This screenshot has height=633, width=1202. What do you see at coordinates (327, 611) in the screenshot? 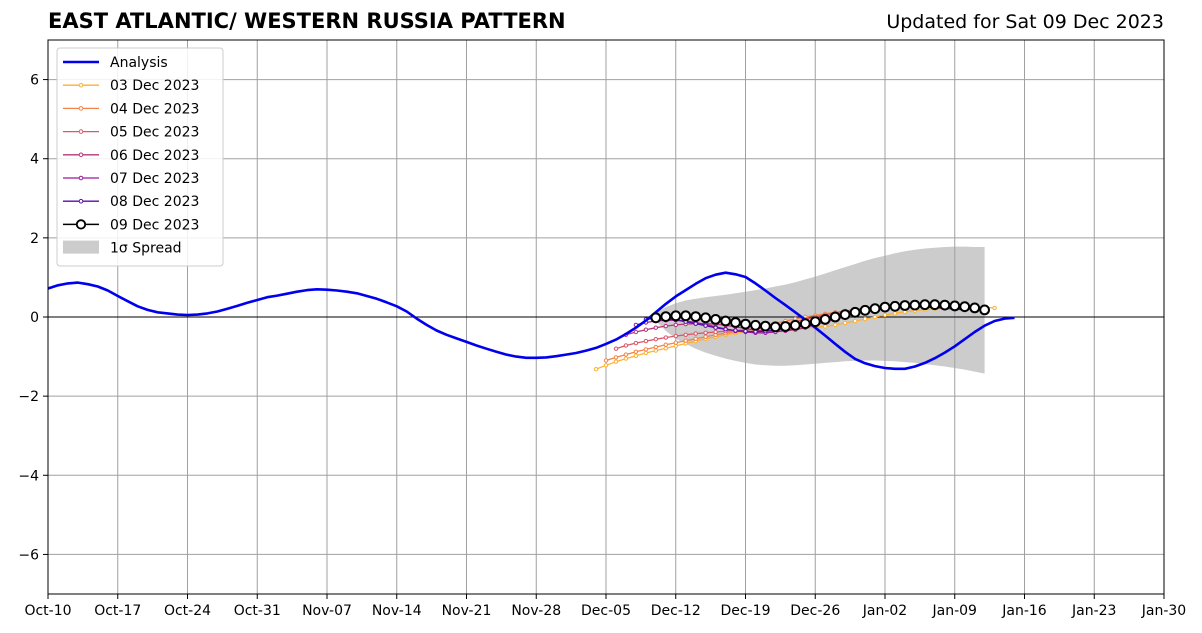
I see `x-tick-label: Nov-07` at bounding box center [327, 611].